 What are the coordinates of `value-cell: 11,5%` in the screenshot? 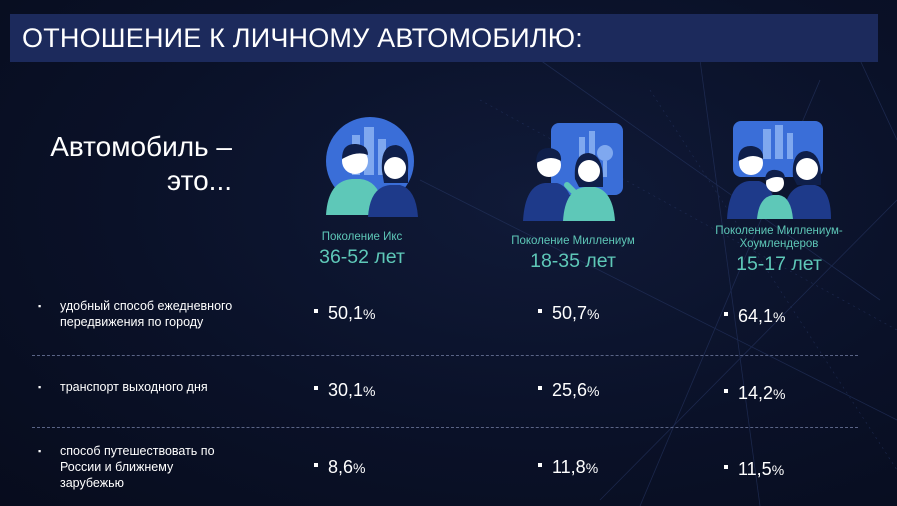 It's located at (754, 469).